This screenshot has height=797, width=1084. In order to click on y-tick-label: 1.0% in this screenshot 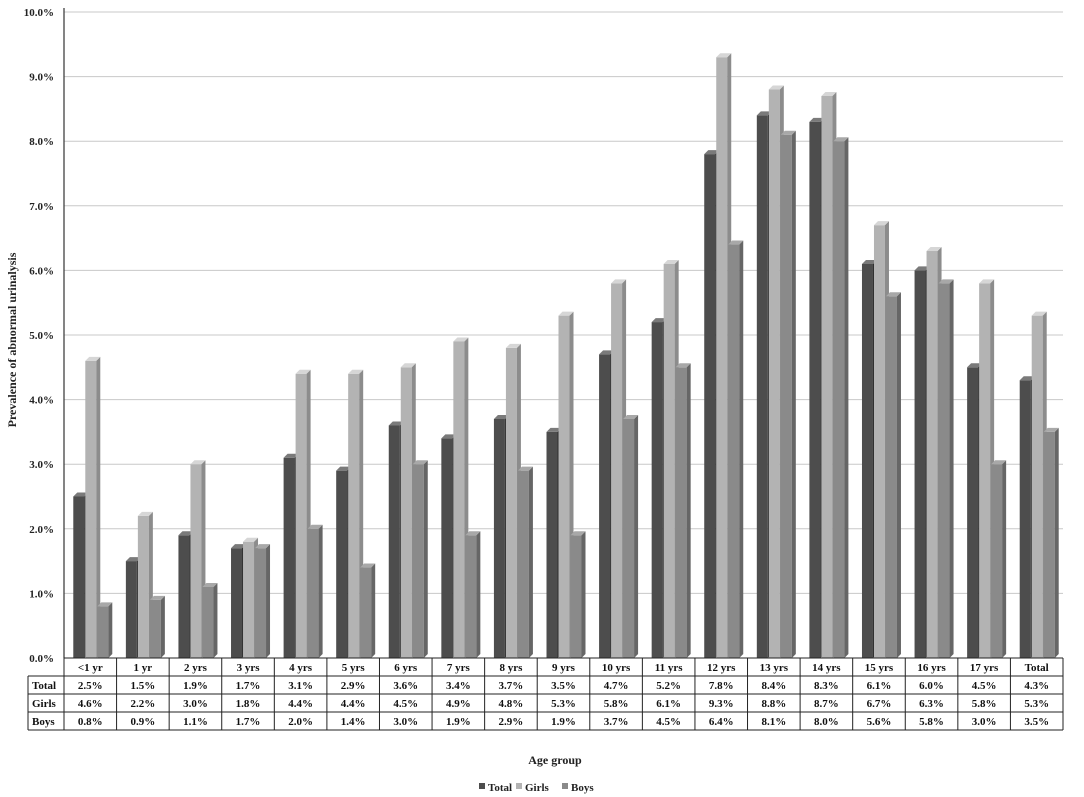, I will do `click(41, 594)`.